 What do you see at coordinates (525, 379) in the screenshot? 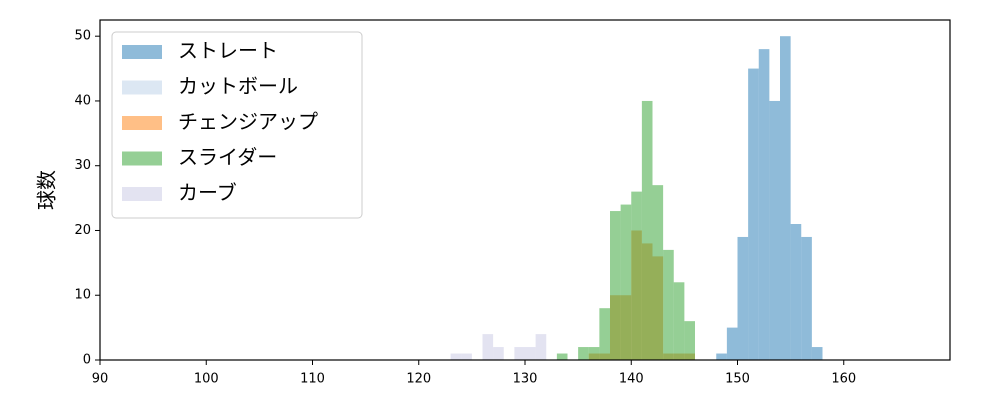
I see `x-tick-label: 130` at bounding box center [525, 379].